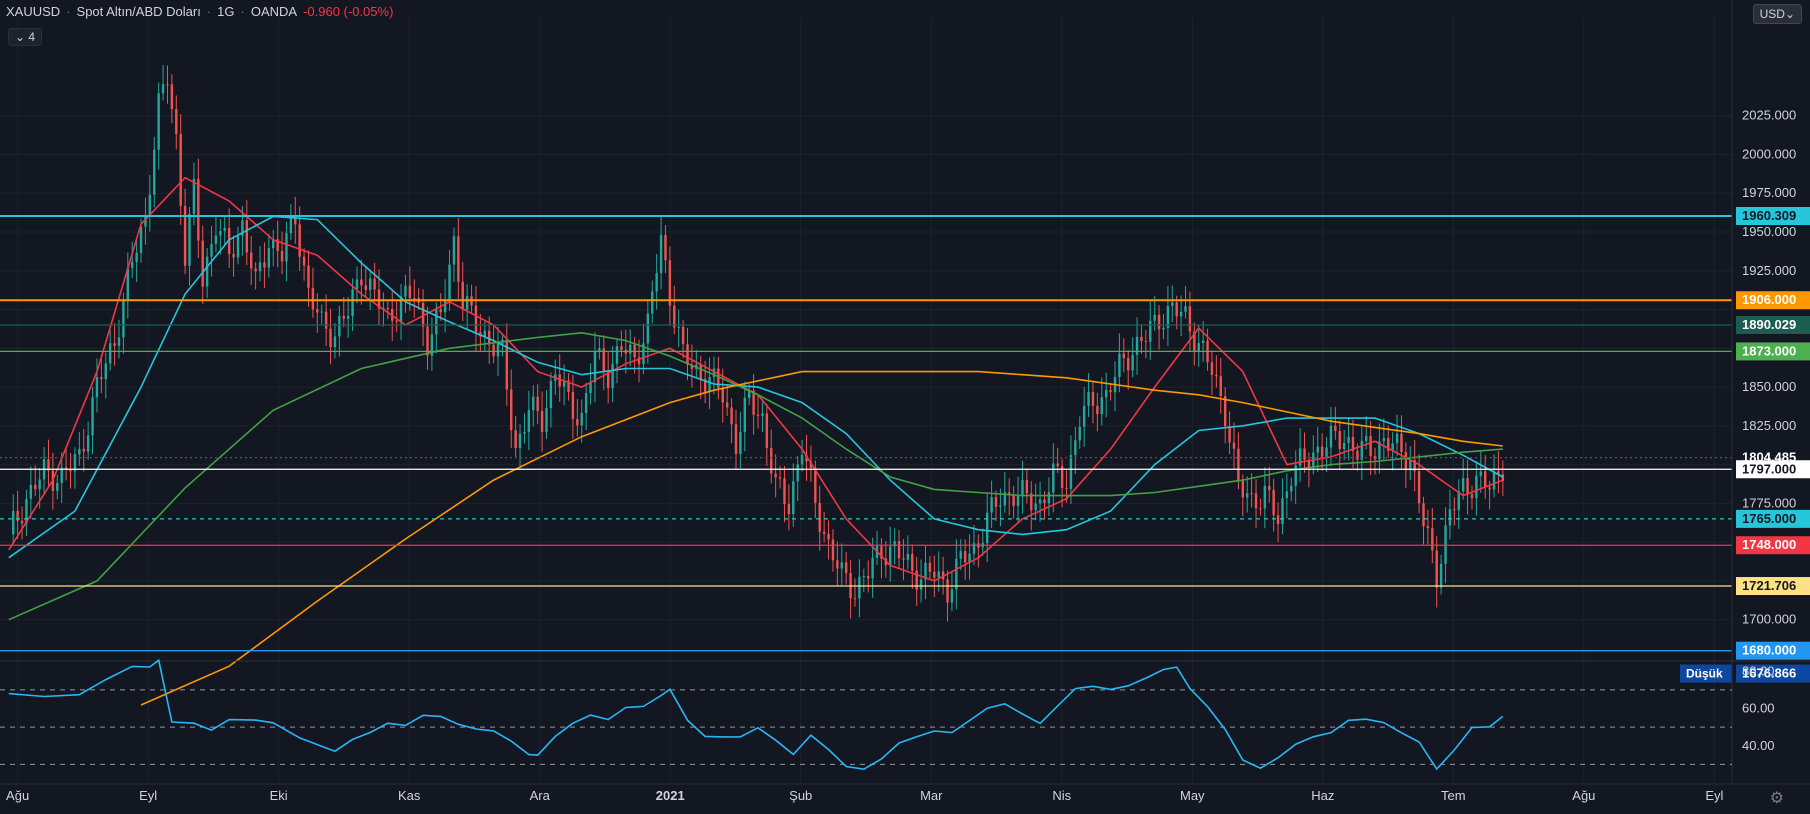 The image size is (1810, 814). What do you see at coordinates (1776, 798) in the screenshot?
I see `gear-icon: ⚙` at bounding box center [1776, 798].